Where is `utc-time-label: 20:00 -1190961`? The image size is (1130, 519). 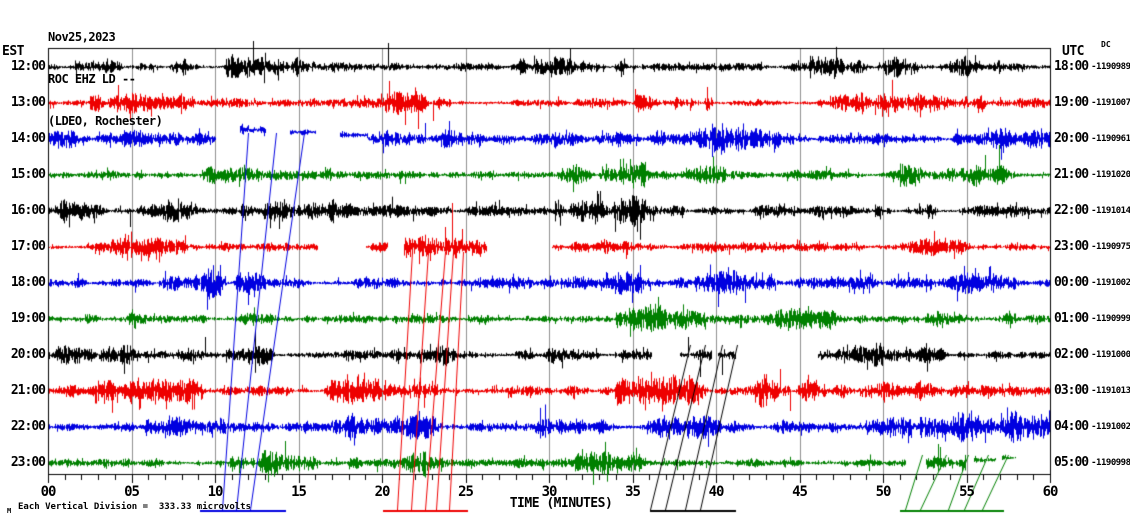
utc-time-label: 20:00 -1190961 is located at coordinates (1092, 139).